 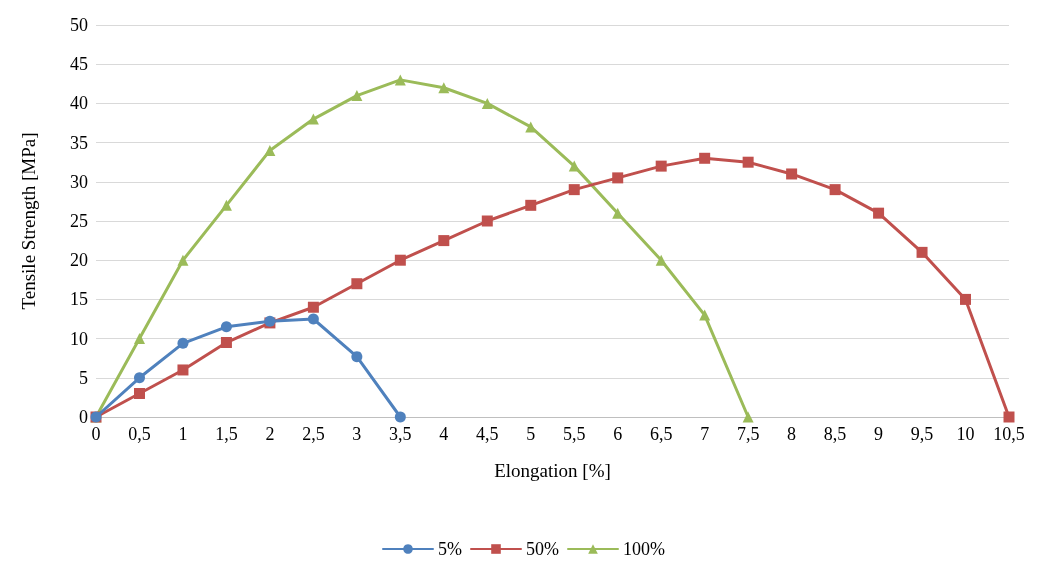 I want to click on y-tick-label: 45, so click(x=79, y=64).